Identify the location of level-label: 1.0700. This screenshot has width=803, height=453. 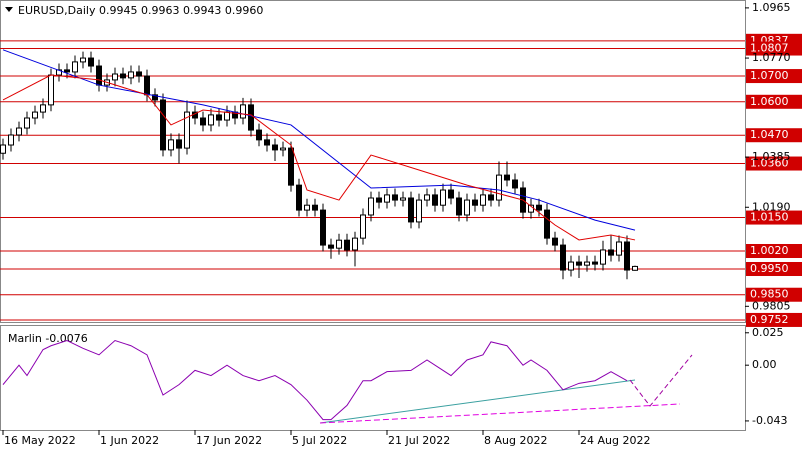
(769, 75).